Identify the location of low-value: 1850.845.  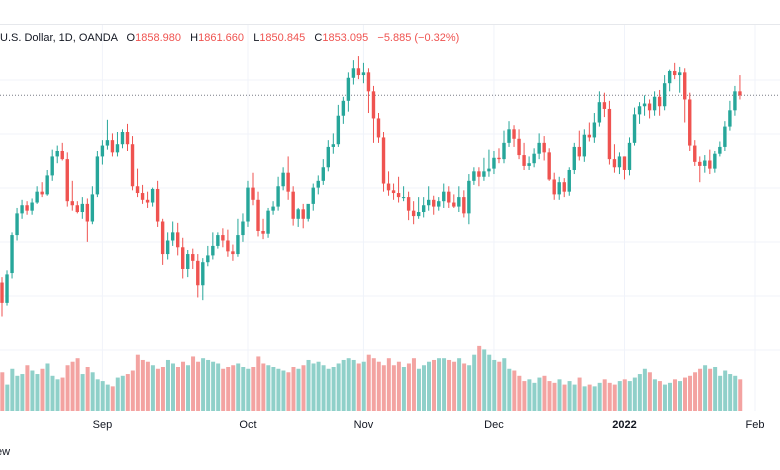
(282, 38).